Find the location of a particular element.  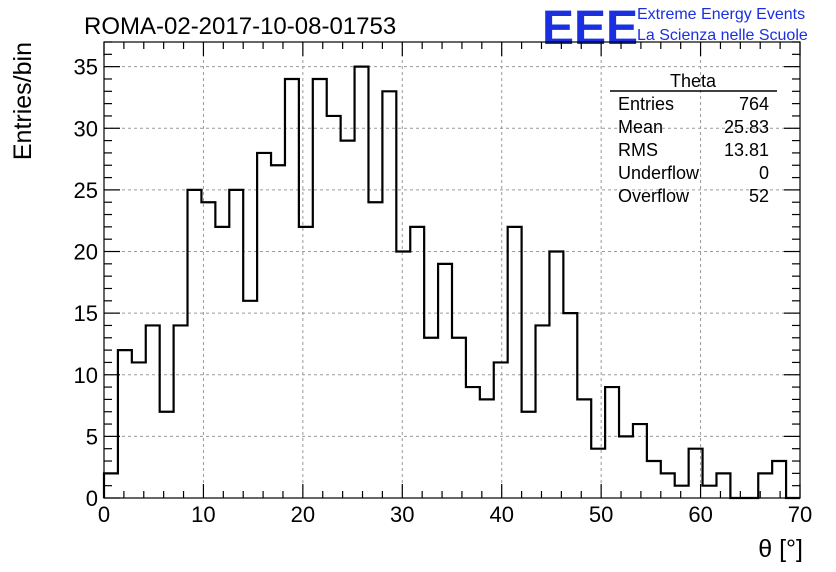

x-tick-label: 20 is located at coordinates (303, 514).